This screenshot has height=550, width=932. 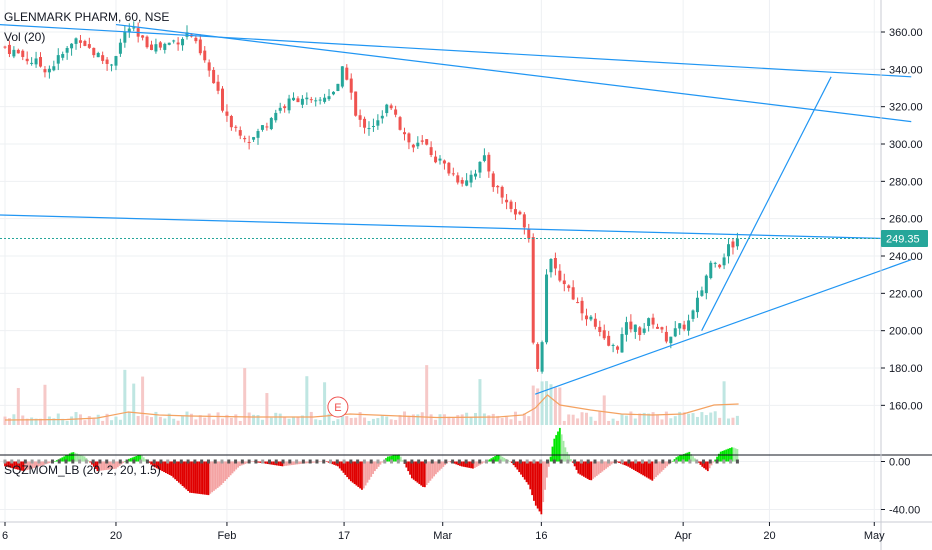 What do you see at coordinates (541, 536) in the screenshot?
I see `time-axis-label: 16` at bounding box center [541, 536].